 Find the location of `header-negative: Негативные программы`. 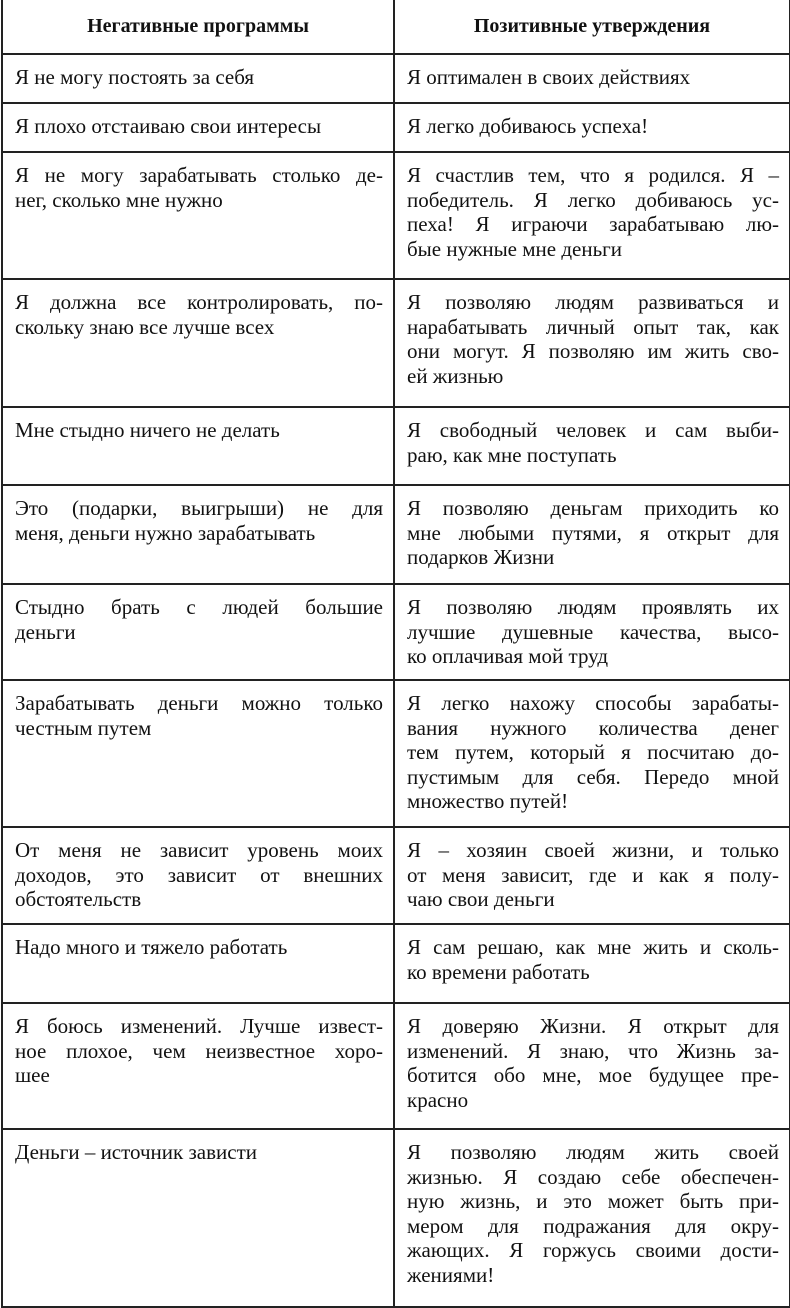

header-negative: Негативные программы is located at coordinates (198, 27).